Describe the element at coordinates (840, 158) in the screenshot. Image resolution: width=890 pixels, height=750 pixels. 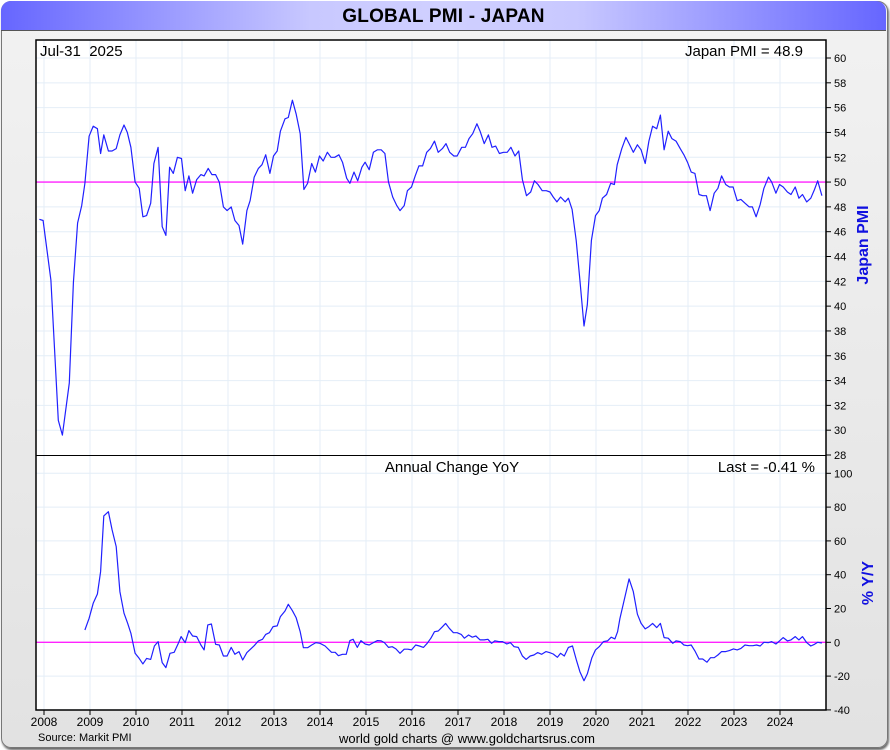
I see `pmi-y-tick-label: 52` at that location.